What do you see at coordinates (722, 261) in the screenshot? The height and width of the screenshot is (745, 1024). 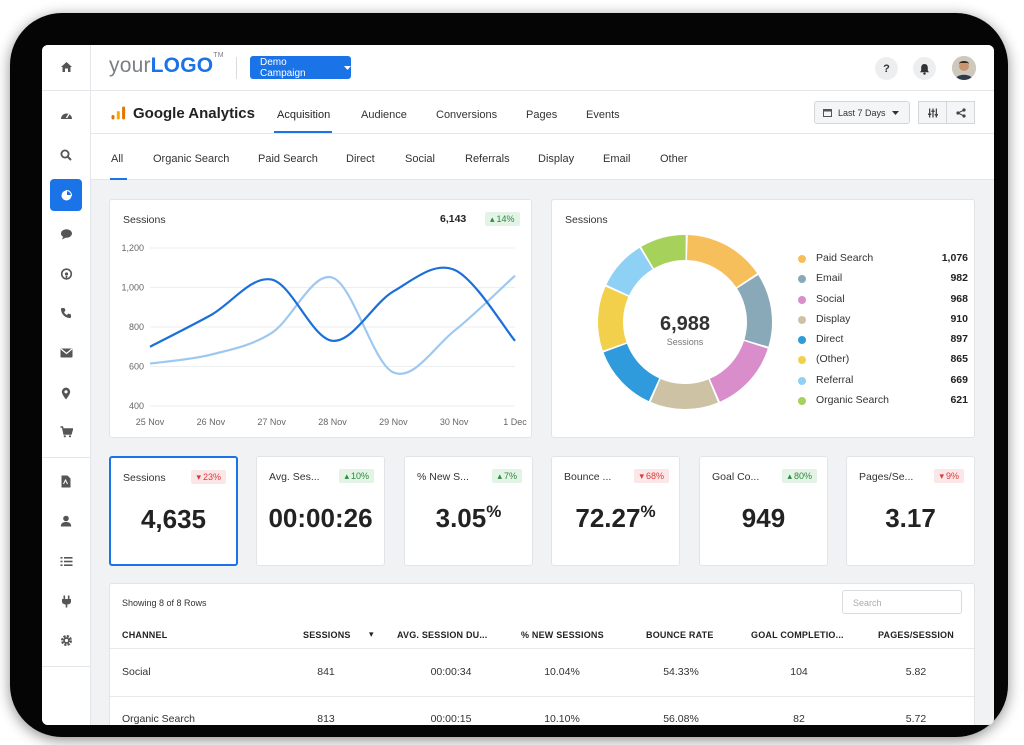 I see `donut-slice-paid-search` at bounding box center [722, 261].